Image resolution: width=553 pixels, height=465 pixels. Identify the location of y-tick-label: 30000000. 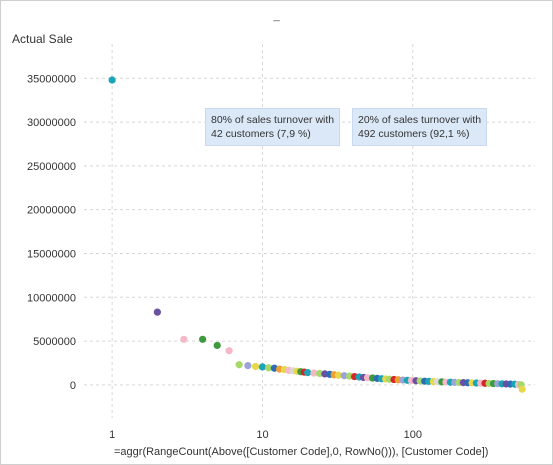
(51, 123).